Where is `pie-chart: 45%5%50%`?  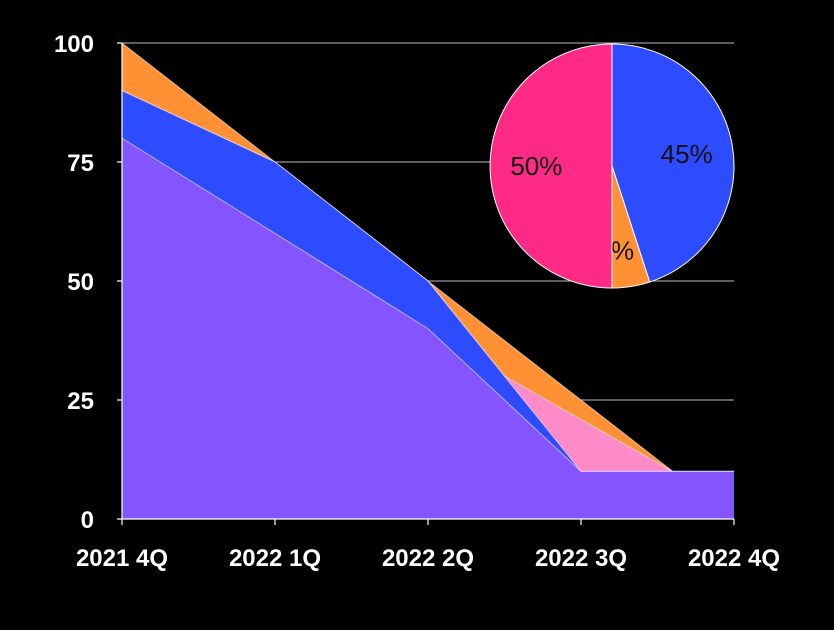 pie-chart: 45%5%50% is located at coordinates (612, 166).